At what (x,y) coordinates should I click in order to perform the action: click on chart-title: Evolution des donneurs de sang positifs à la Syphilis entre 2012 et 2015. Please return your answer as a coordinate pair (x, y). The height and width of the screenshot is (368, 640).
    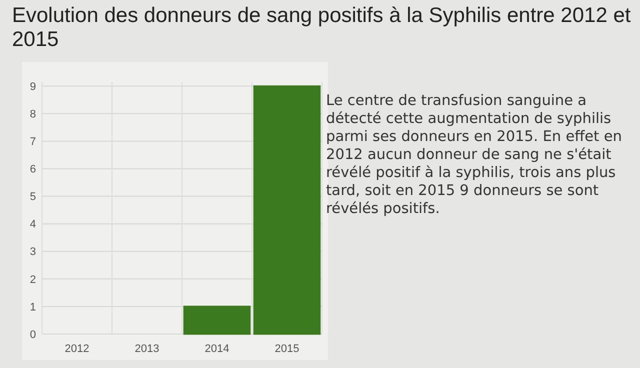
    Looking at the image, I should click on (322, 28).